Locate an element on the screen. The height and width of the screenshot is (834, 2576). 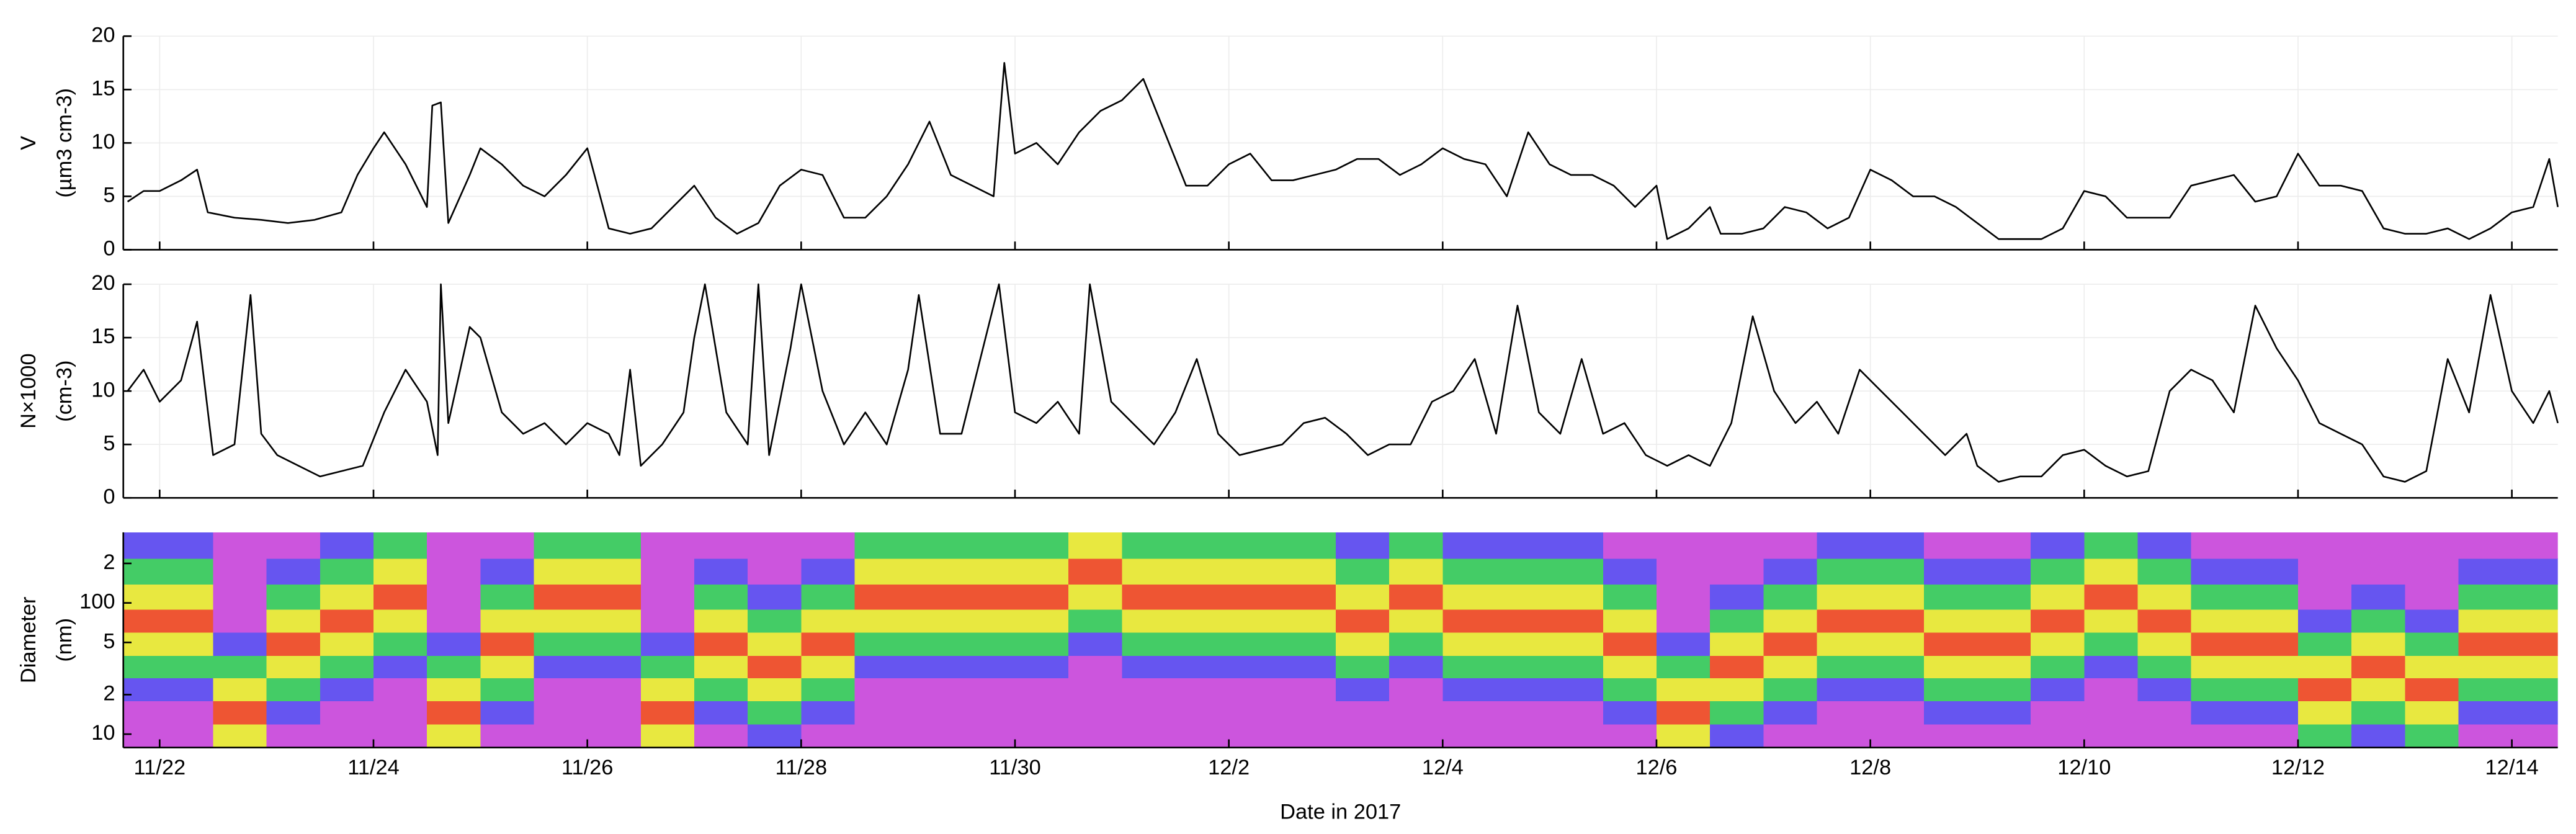
y-tick-label: 20 is located at coordinates (103, 283).